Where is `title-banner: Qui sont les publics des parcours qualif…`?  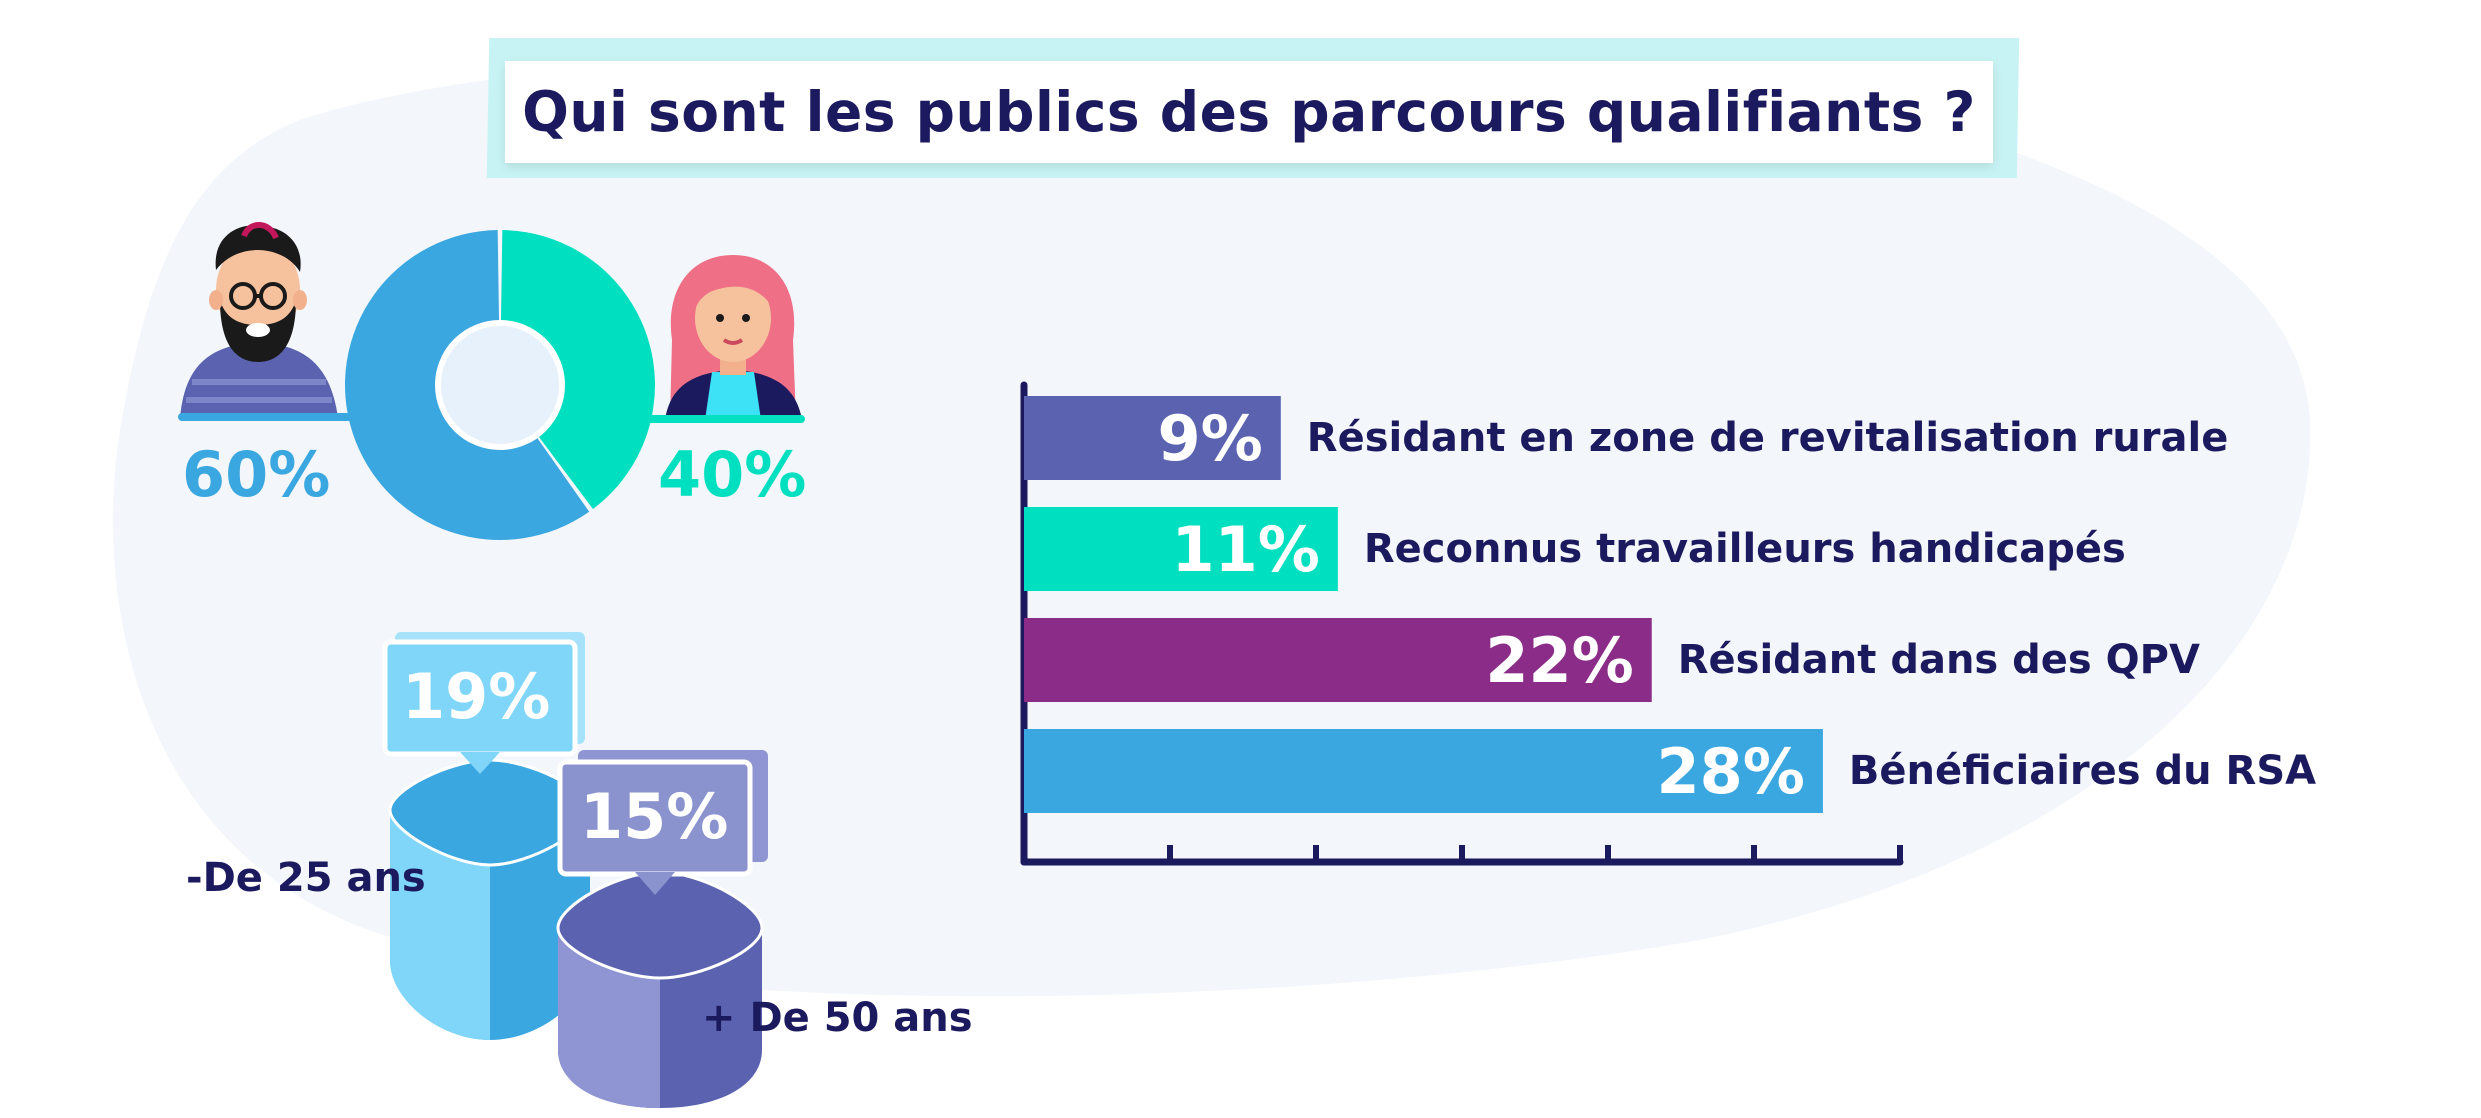 title-banner: Qui sont les publics des parcours qualif… is located at coordinates (1249, 112).